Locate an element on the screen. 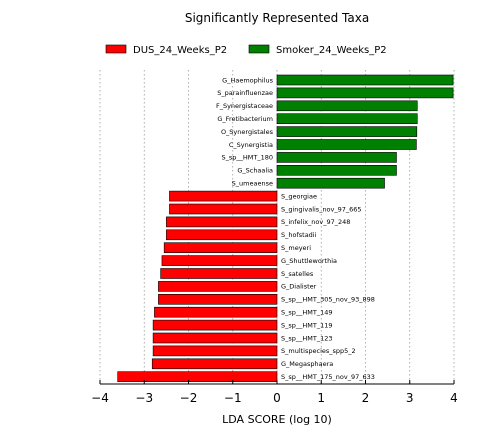  bar-label-16: G_Dialister is located at coordinates (299, 287).